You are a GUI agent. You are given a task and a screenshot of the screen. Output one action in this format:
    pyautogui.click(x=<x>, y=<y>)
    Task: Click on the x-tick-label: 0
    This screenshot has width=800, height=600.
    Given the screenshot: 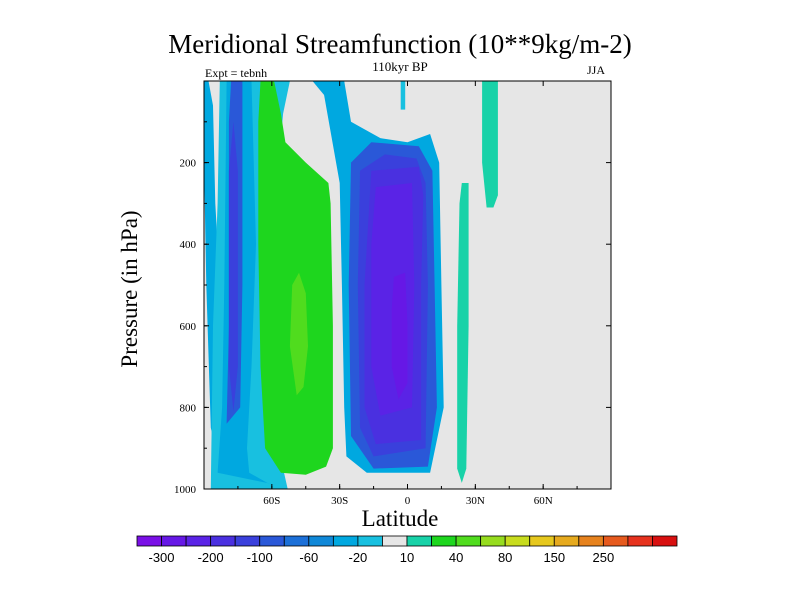 What is the action you would take?
    pyautogui.click(x=408, y=501)
    